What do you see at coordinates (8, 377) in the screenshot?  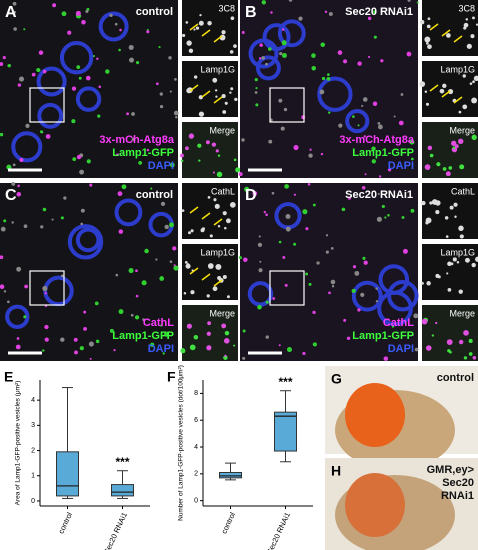 I see `panel-letter: E` at bounding box center [8, 377].